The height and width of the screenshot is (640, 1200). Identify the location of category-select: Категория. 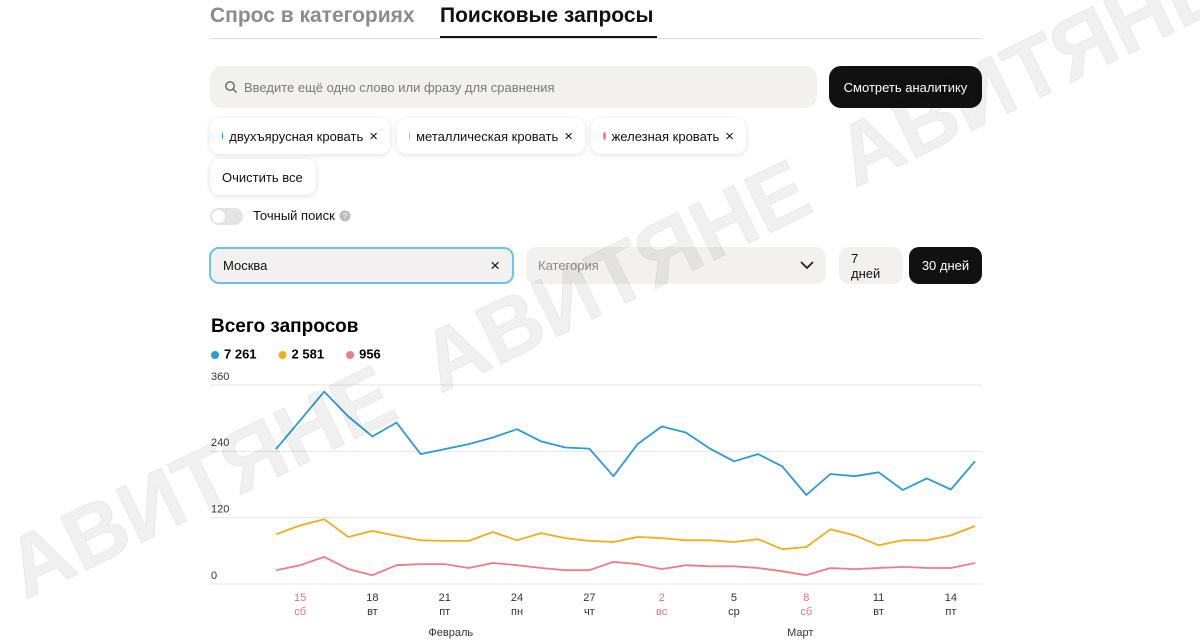
(676, 265).